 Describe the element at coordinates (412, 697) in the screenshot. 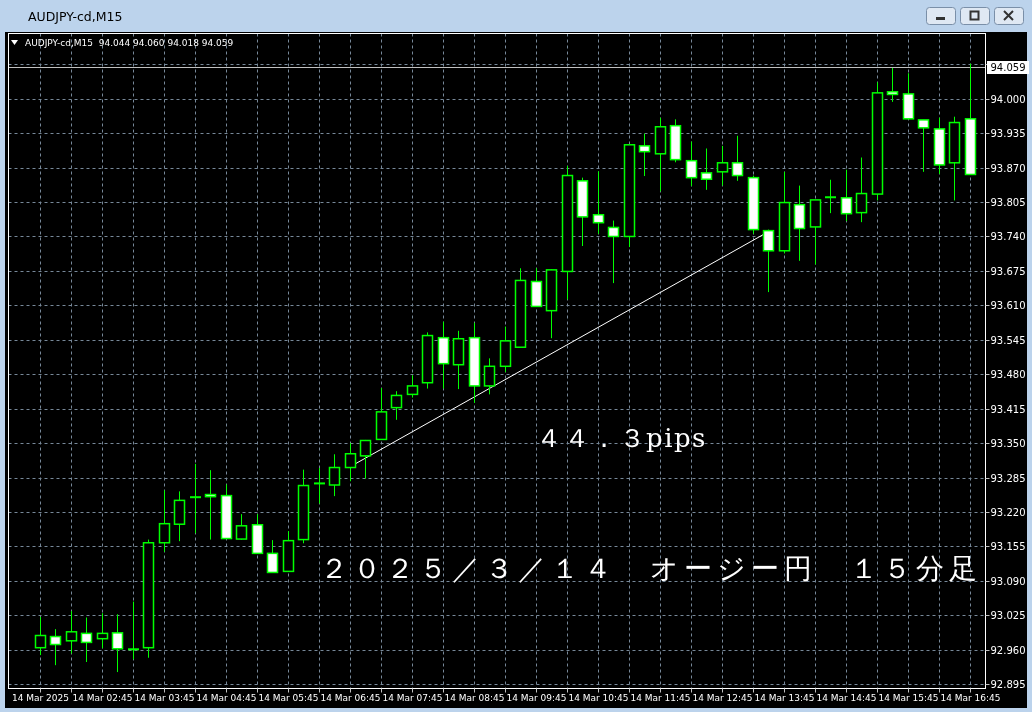

I see `x-tick-label: 14 Mar 07:45` at that location.